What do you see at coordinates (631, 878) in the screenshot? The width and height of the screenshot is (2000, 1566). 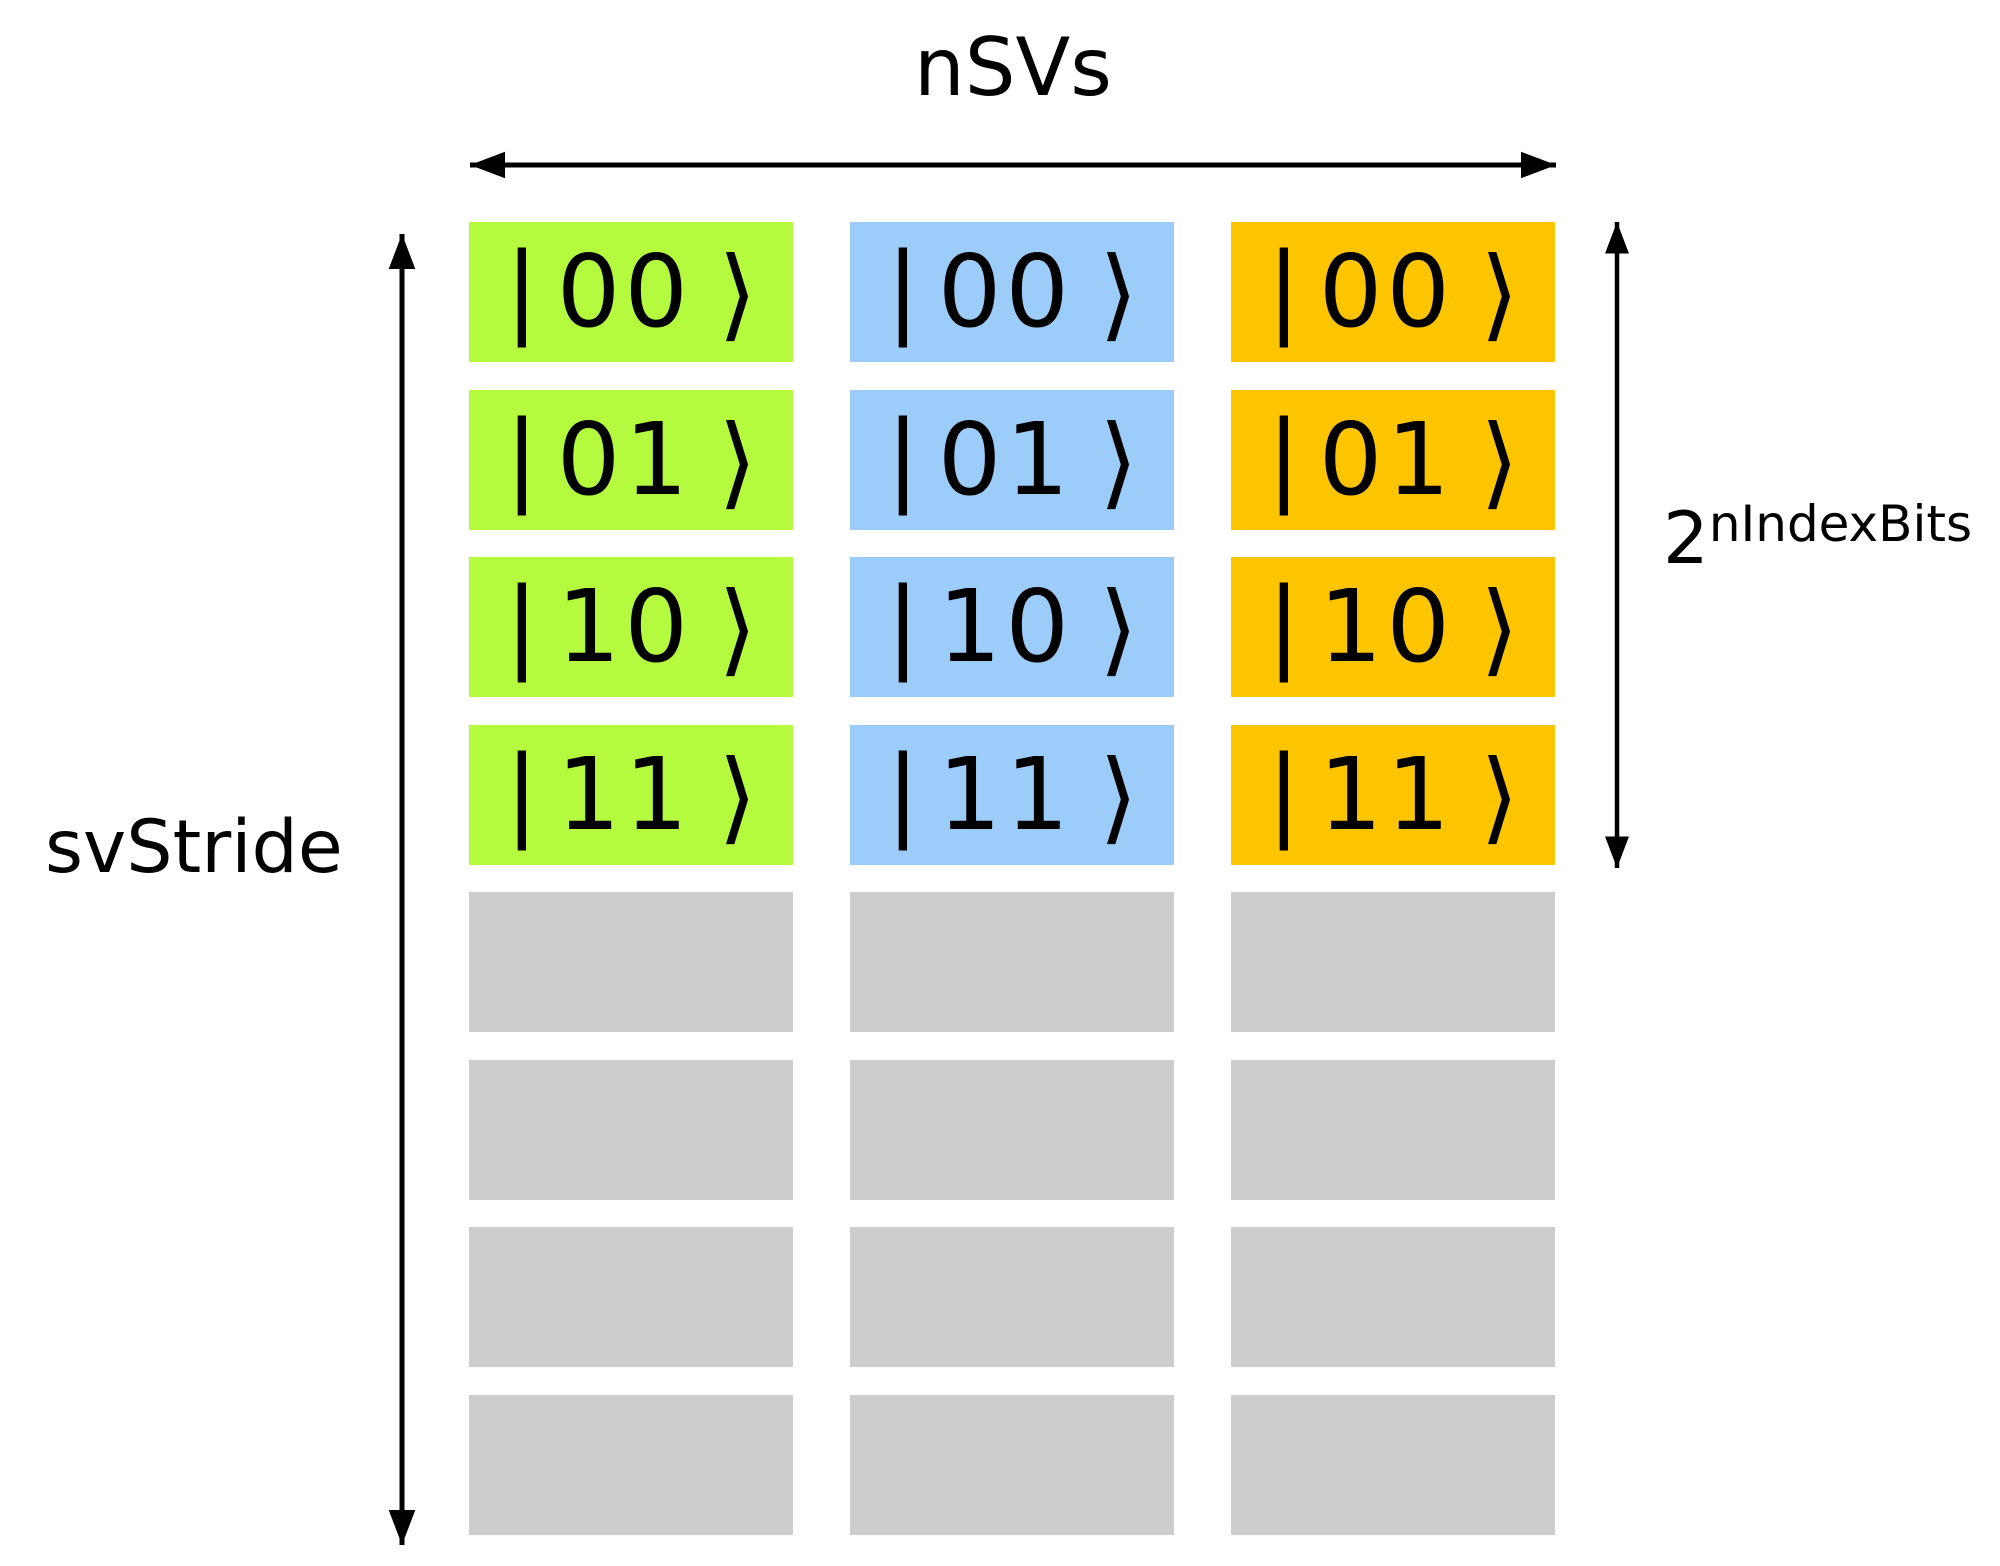 I see `sv-column-1: | 00 ⟩ | 01 ⟩ | 10 ⟩ | 11 ⟩` at bounding box center [631, 878].